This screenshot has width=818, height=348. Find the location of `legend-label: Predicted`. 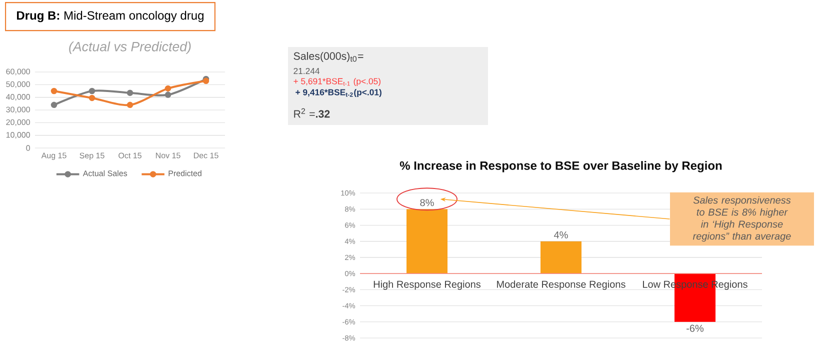

legend-label: Predicted is located at coordinates (185, 173).